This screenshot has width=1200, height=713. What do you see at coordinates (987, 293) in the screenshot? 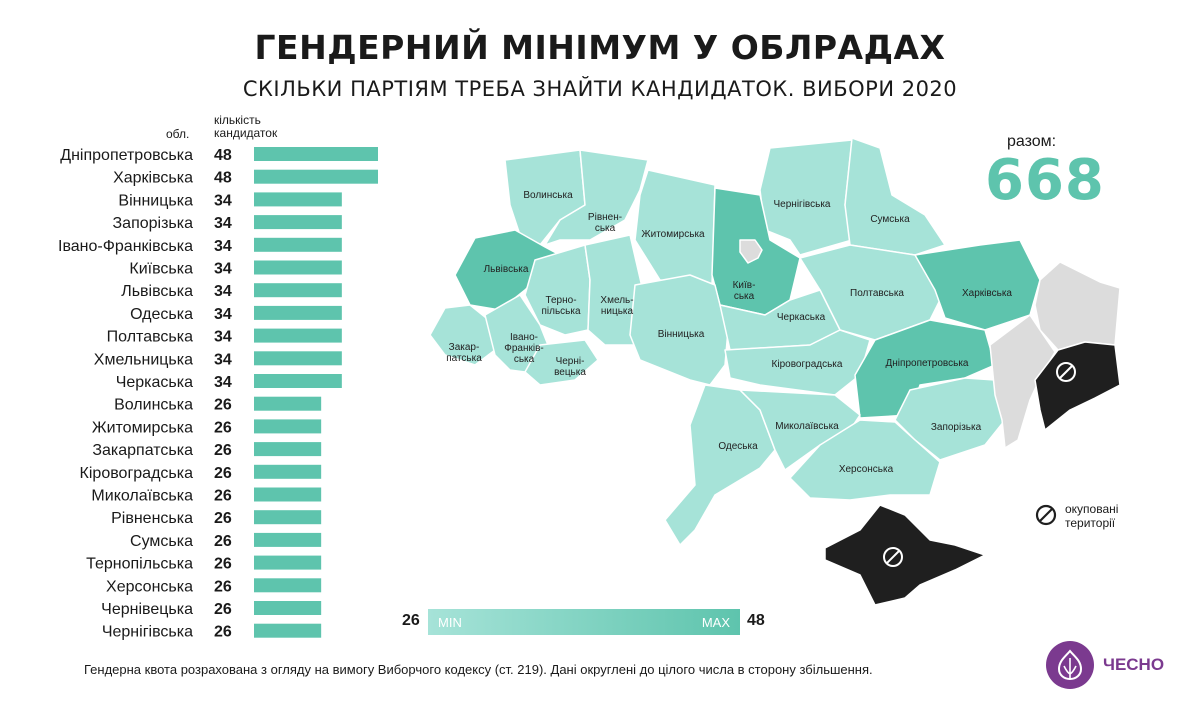
I see `map-label-kharkivska: Харківська` at bounding box center [987, 293].